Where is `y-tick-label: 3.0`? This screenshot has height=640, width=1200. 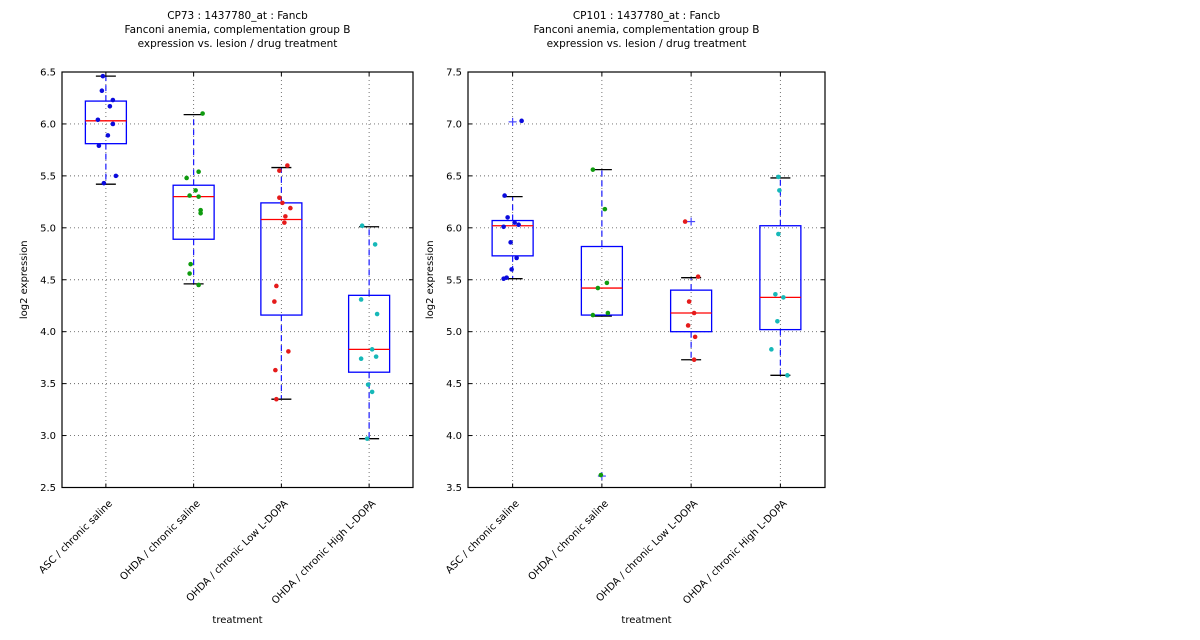 y-tick-label: 3.0 is located at coordinates (48, 436).